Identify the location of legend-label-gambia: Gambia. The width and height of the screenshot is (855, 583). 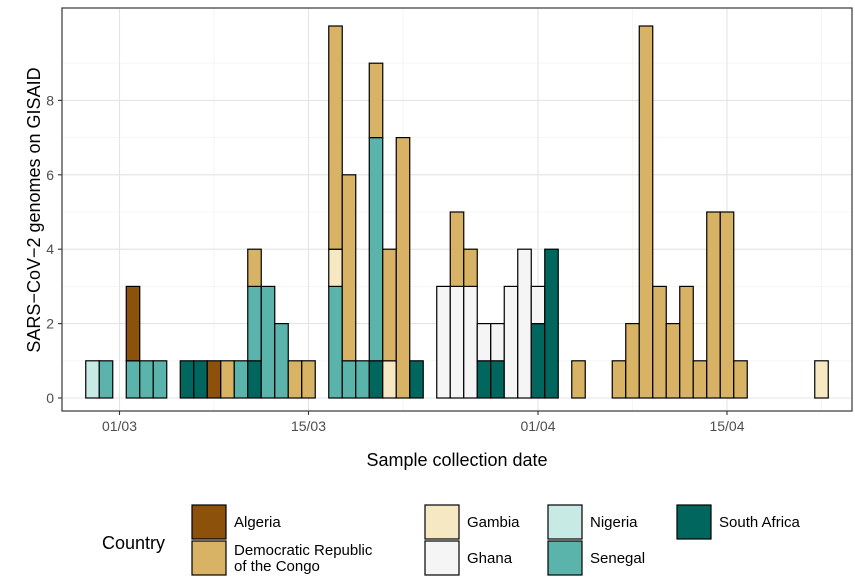
(493, 522).